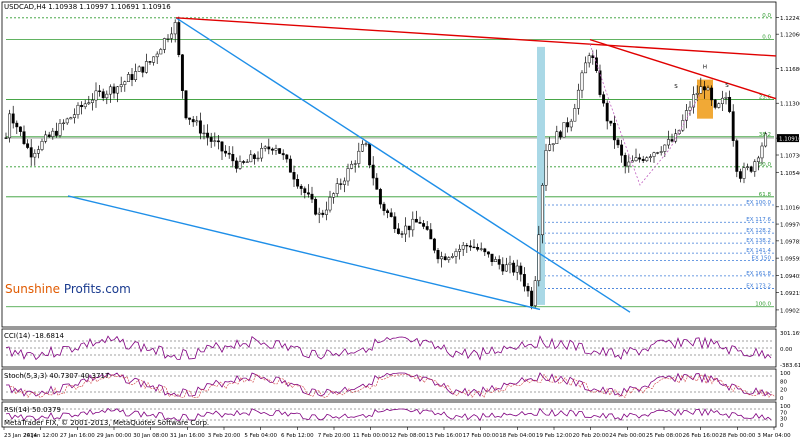 The image size is (800, 440). What do you see at coordinates (389, 384) in the screenshot?
I see `stoch-panel-frame` at bounding box center [389, 384].